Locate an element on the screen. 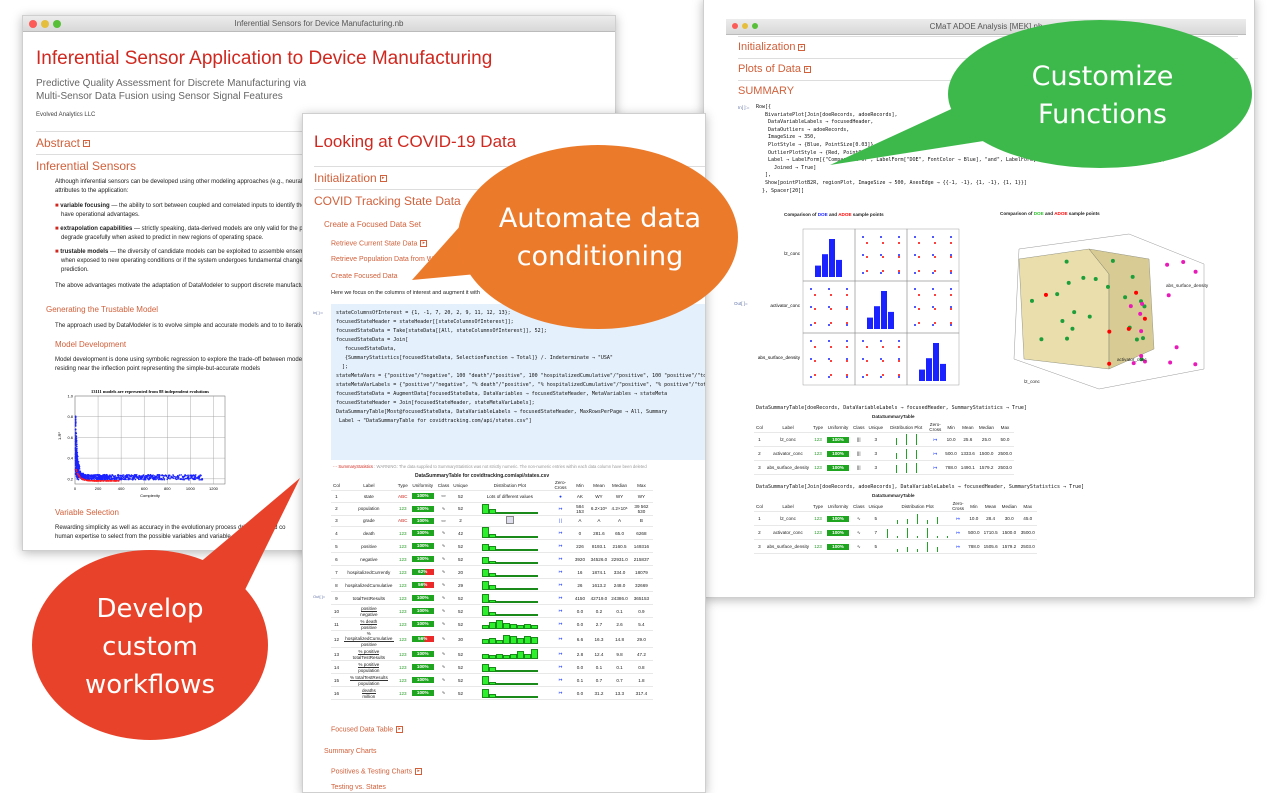  cell-col: 2 is located at coordinates (336, 509).